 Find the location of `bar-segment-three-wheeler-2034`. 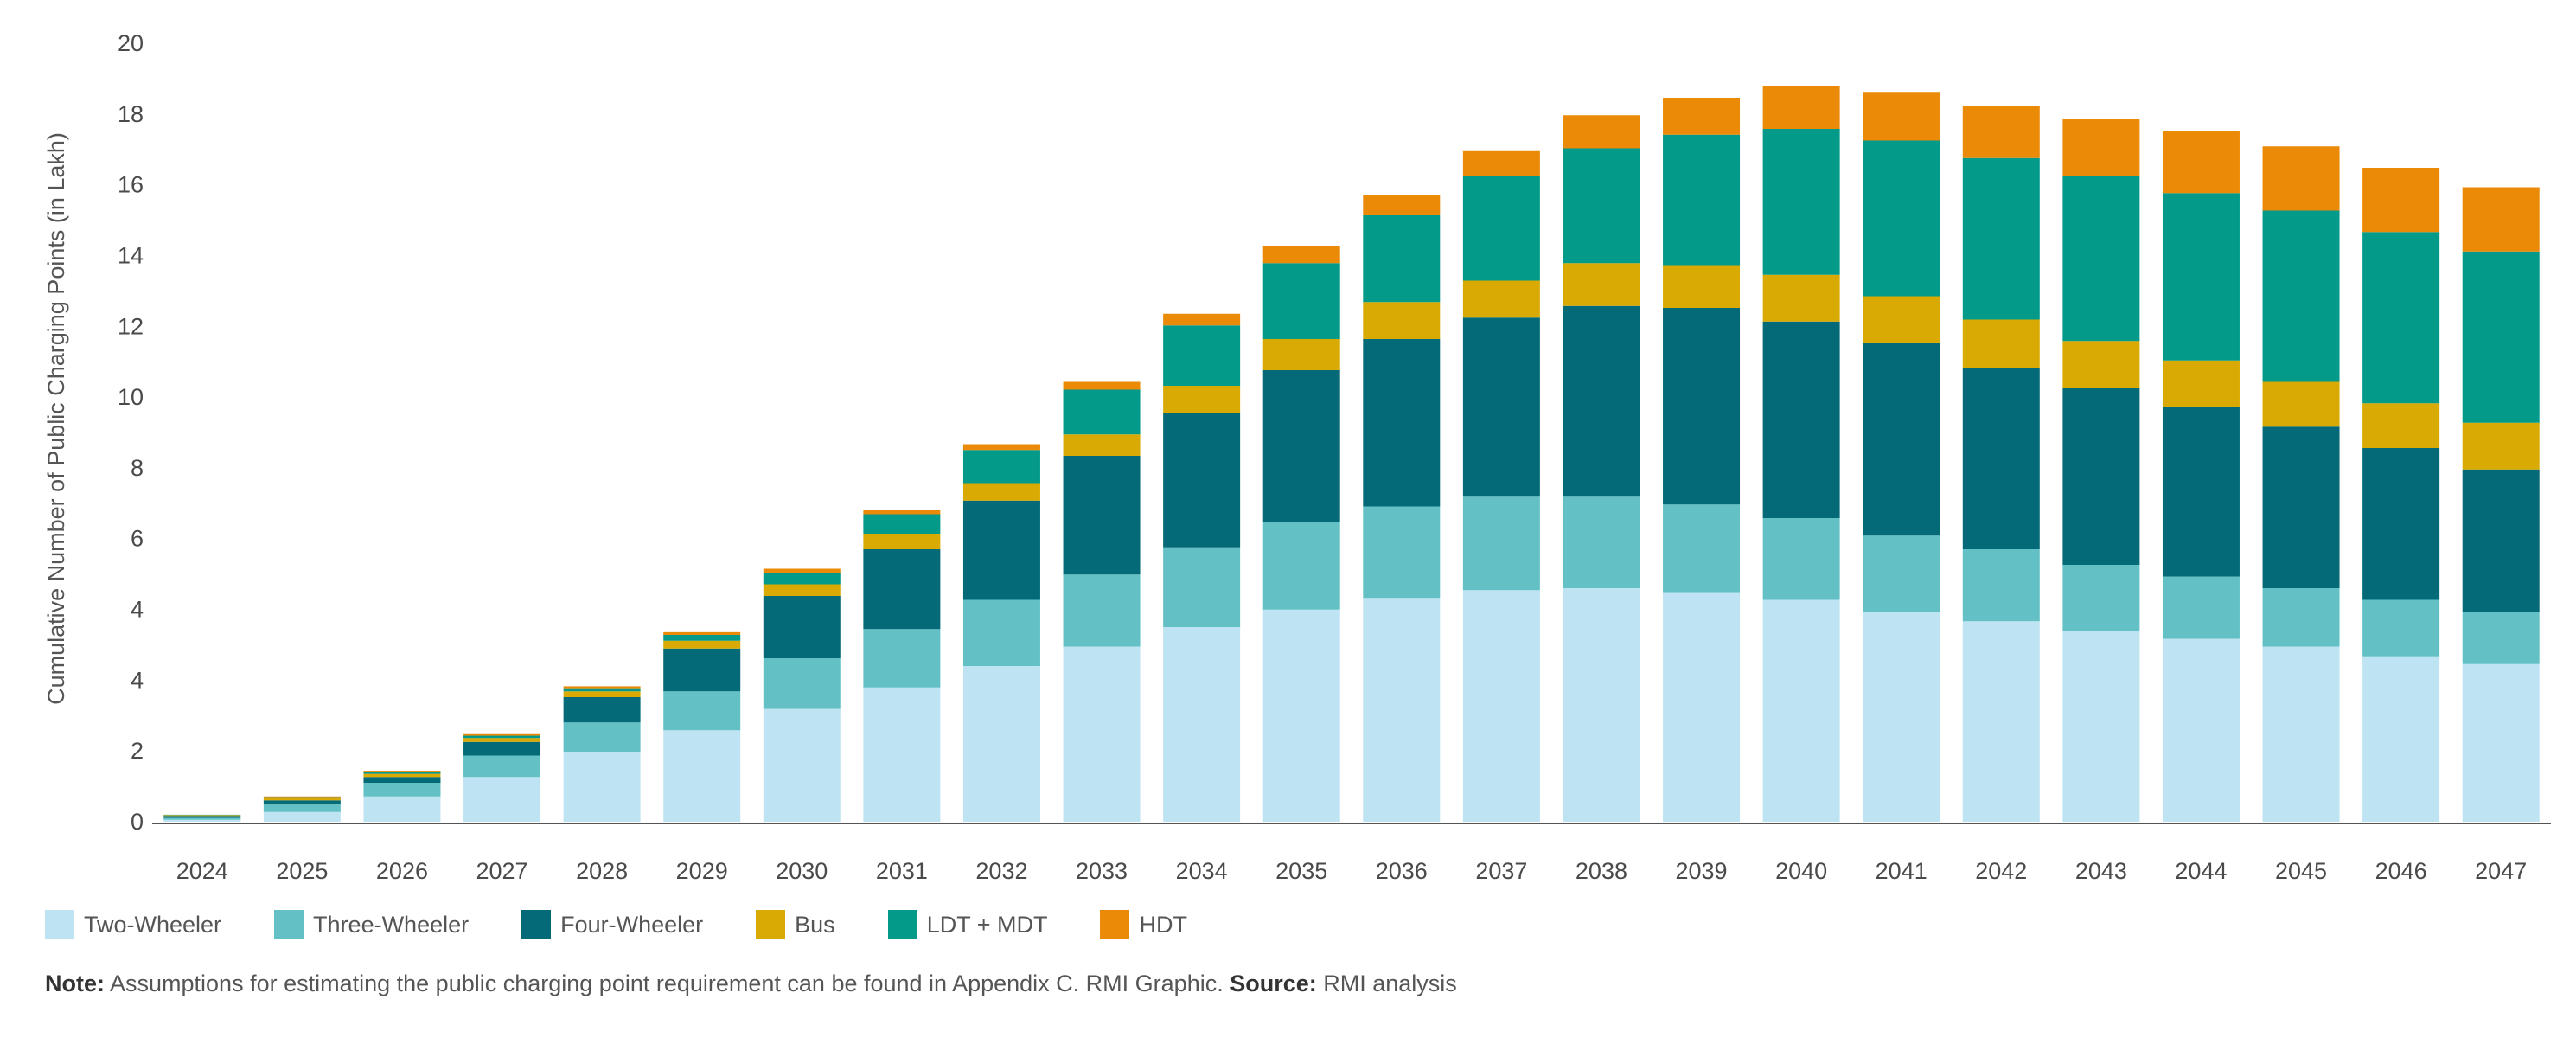

bar-segment-three-wheeler-2034 is located at coordinates (1202, 587).